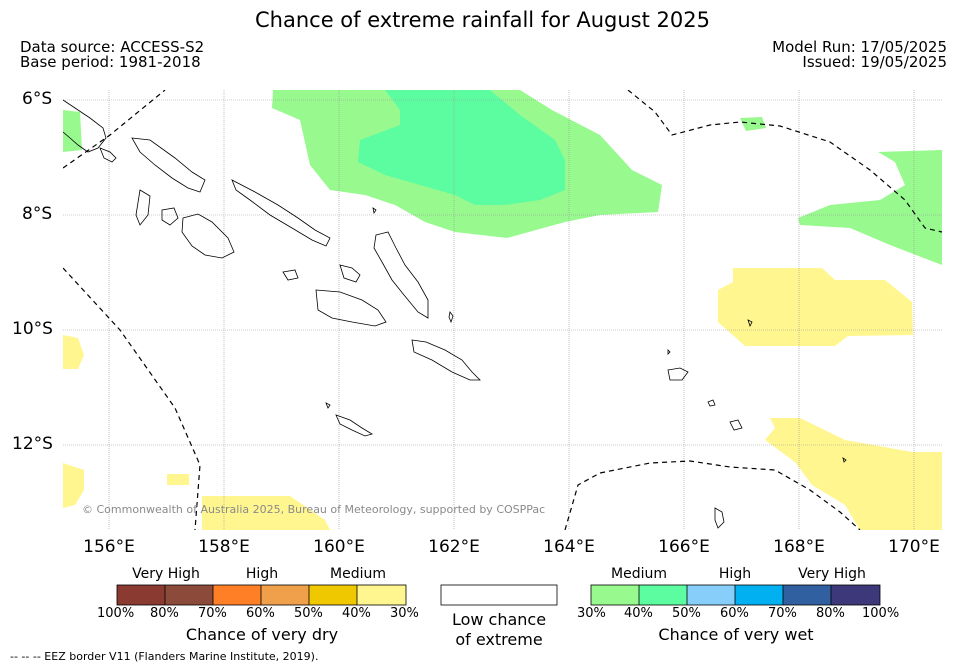 This screenshot has width=965, height=667. I want to click on wet-high-region-north, so click(461, 147).